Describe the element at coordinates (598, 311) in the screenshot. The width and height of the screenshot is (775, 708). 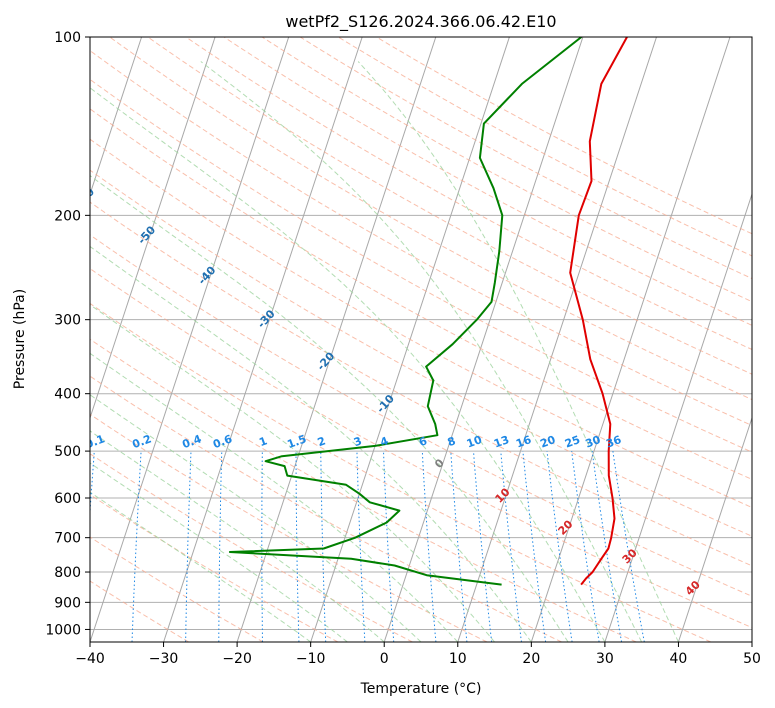
I see `profile-series-line` at that location.